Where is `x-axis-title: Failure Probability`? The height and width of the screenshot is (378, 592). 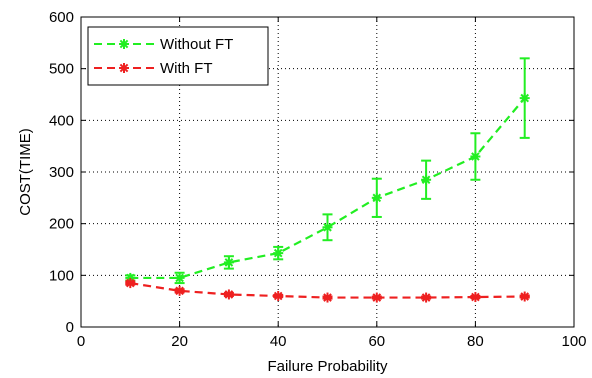 x-axis-title: Failure Probability is located at coordinates (327, 366).